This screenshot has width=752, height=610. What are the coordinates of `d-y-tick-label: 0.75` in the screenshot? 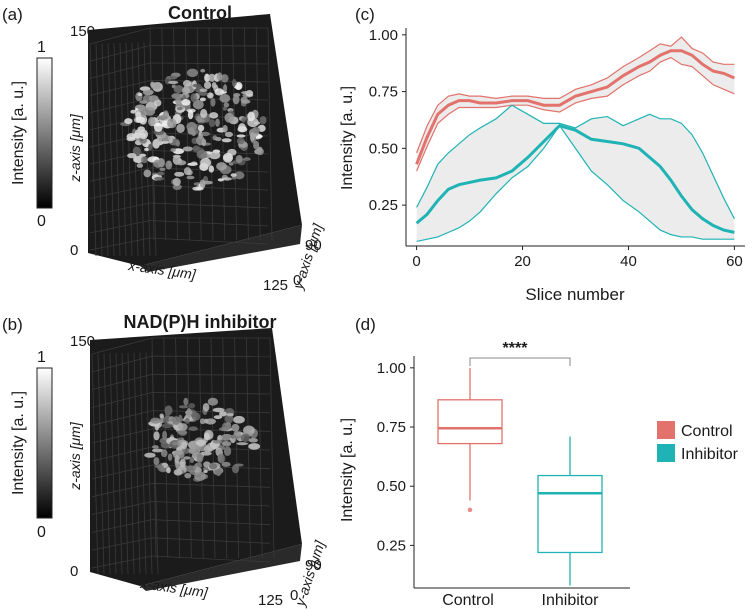 It's located at (391, 427).